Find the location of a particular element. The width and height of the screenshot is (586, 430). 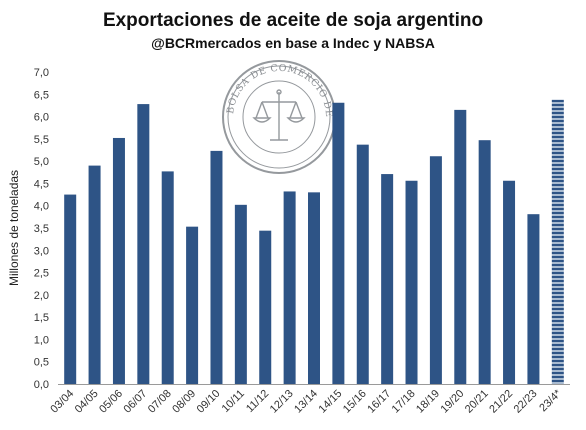

y-tick-label: 2,0 is located at coordinates (41, 296).